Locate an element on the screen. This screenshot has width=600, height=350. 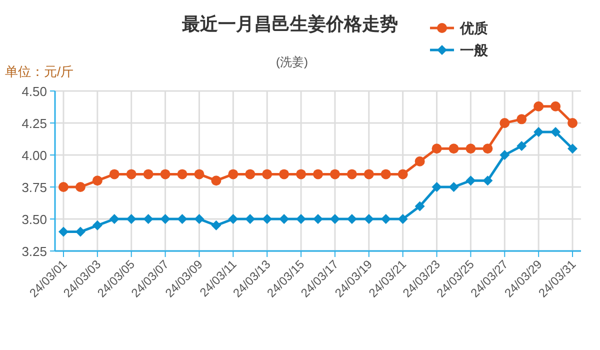
y-axis-title: 单位：元/斤 is located at coordinates (39, 71).